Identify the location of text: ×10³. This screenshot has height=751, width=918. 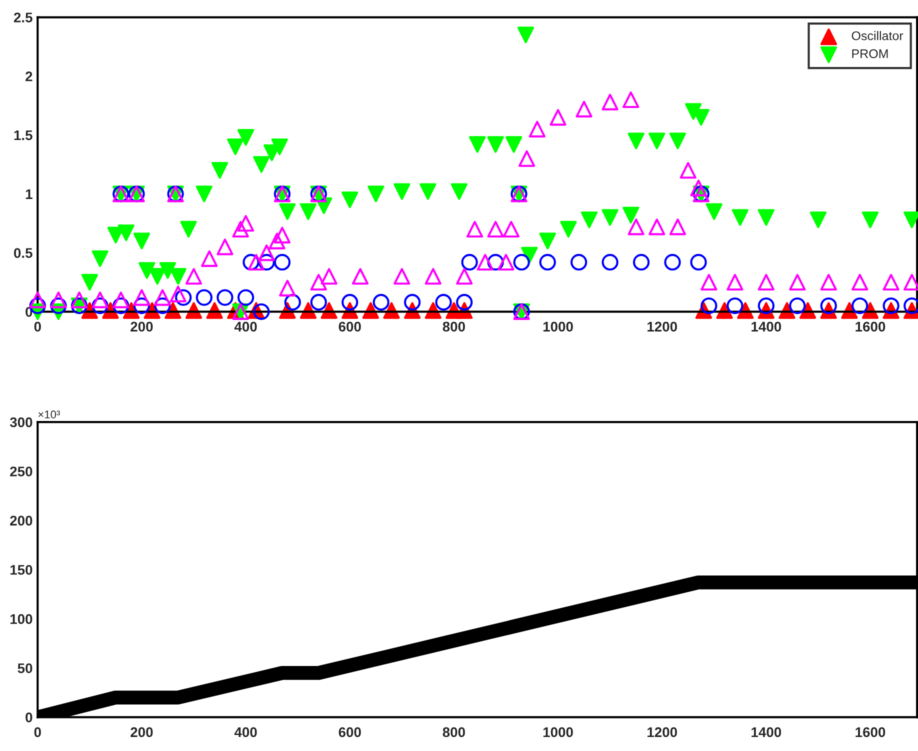
(49, 414).